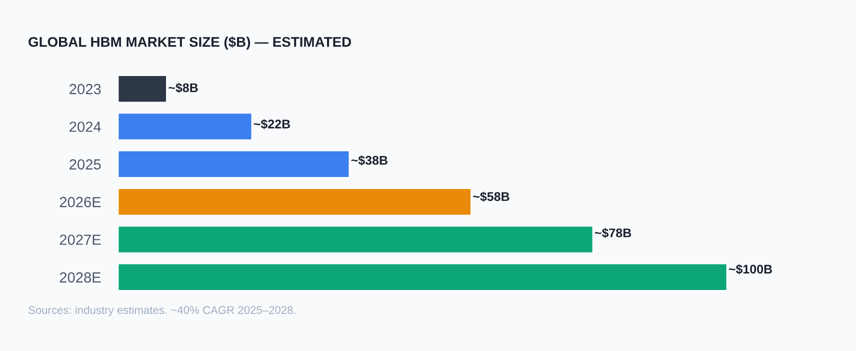  Describe the element at coordinates (80, 202) in the screenshot. I see `y-tick-label: 2026E` at that location.